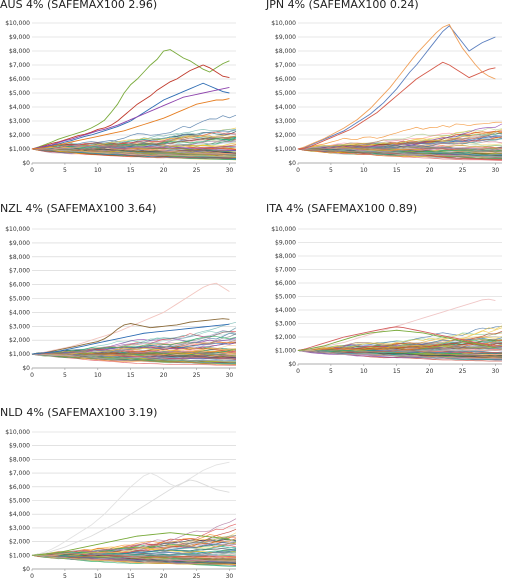  I want to click on chart-title: ITA 4% (SAFEMAX100 0.89), so click(342, 208).